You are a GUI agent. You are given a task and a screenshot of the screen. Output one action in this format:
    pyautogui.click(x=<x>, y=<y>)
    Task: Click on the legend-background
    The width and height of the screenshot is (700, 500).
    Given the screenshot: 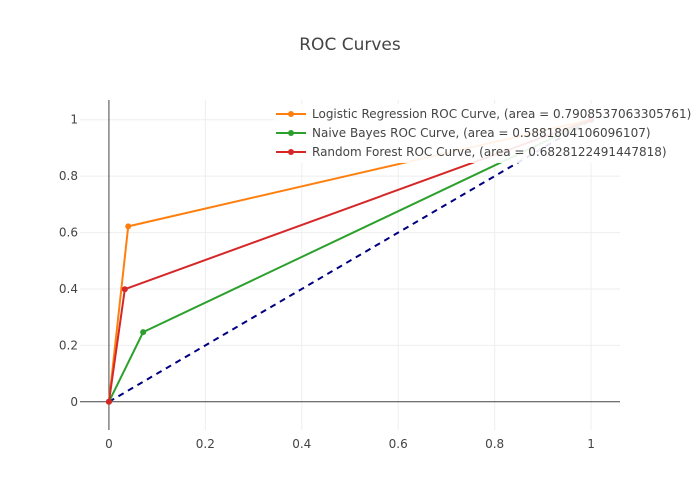 What is the action you would take?
    pyautogui.click(x=485, y=133)
    